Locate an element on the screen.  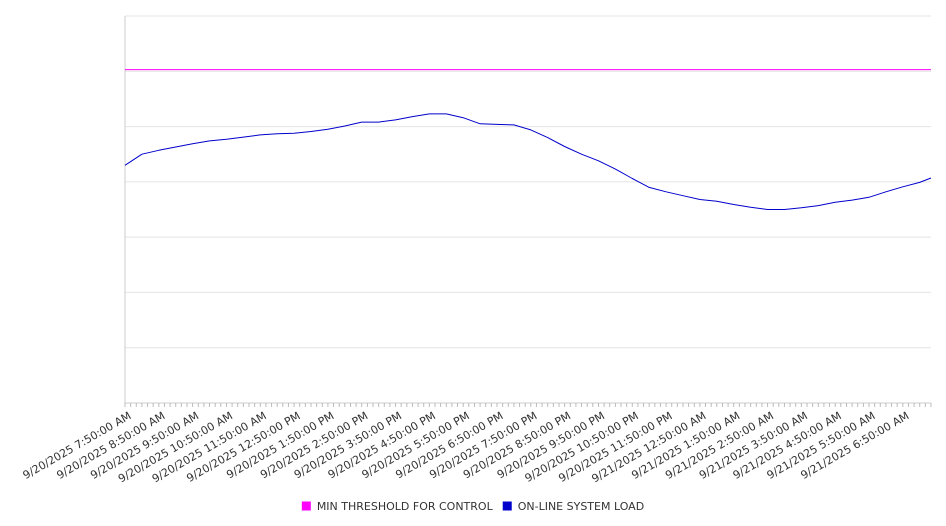
legend-label: MIN THRESHOLD FOR CONTROL is located at coordinates (405, 506).